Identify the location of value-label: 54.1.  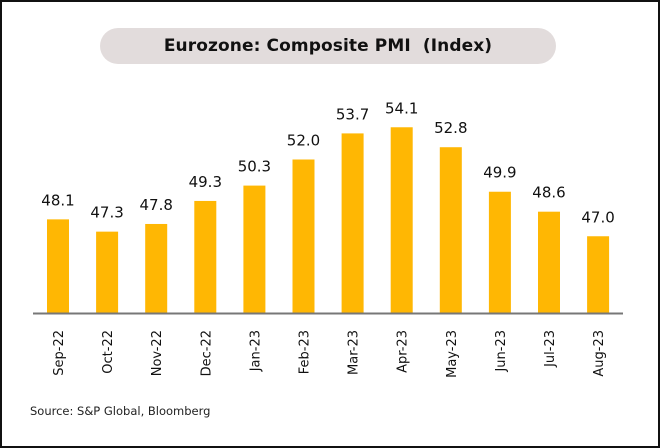
(401, 108).